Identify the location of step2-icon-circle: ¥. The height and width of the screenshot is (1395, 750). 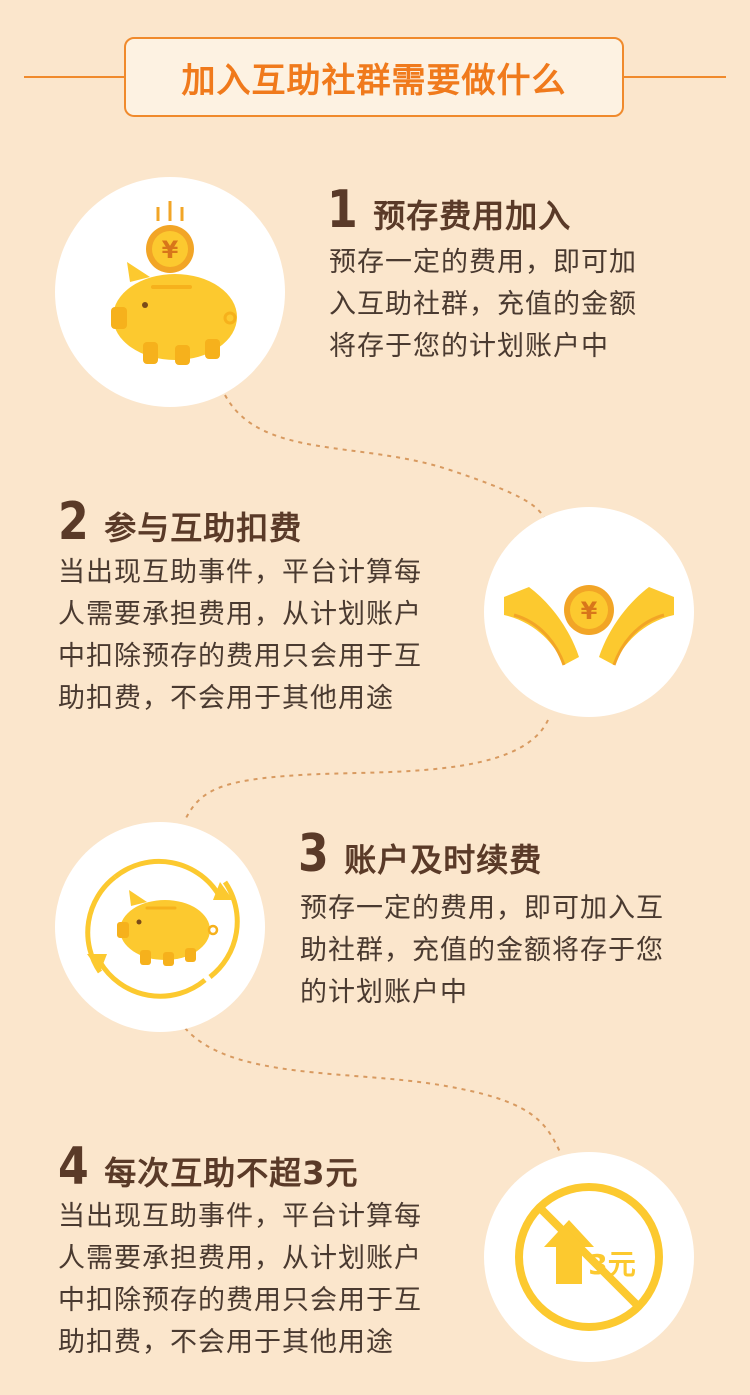
(589, 612).